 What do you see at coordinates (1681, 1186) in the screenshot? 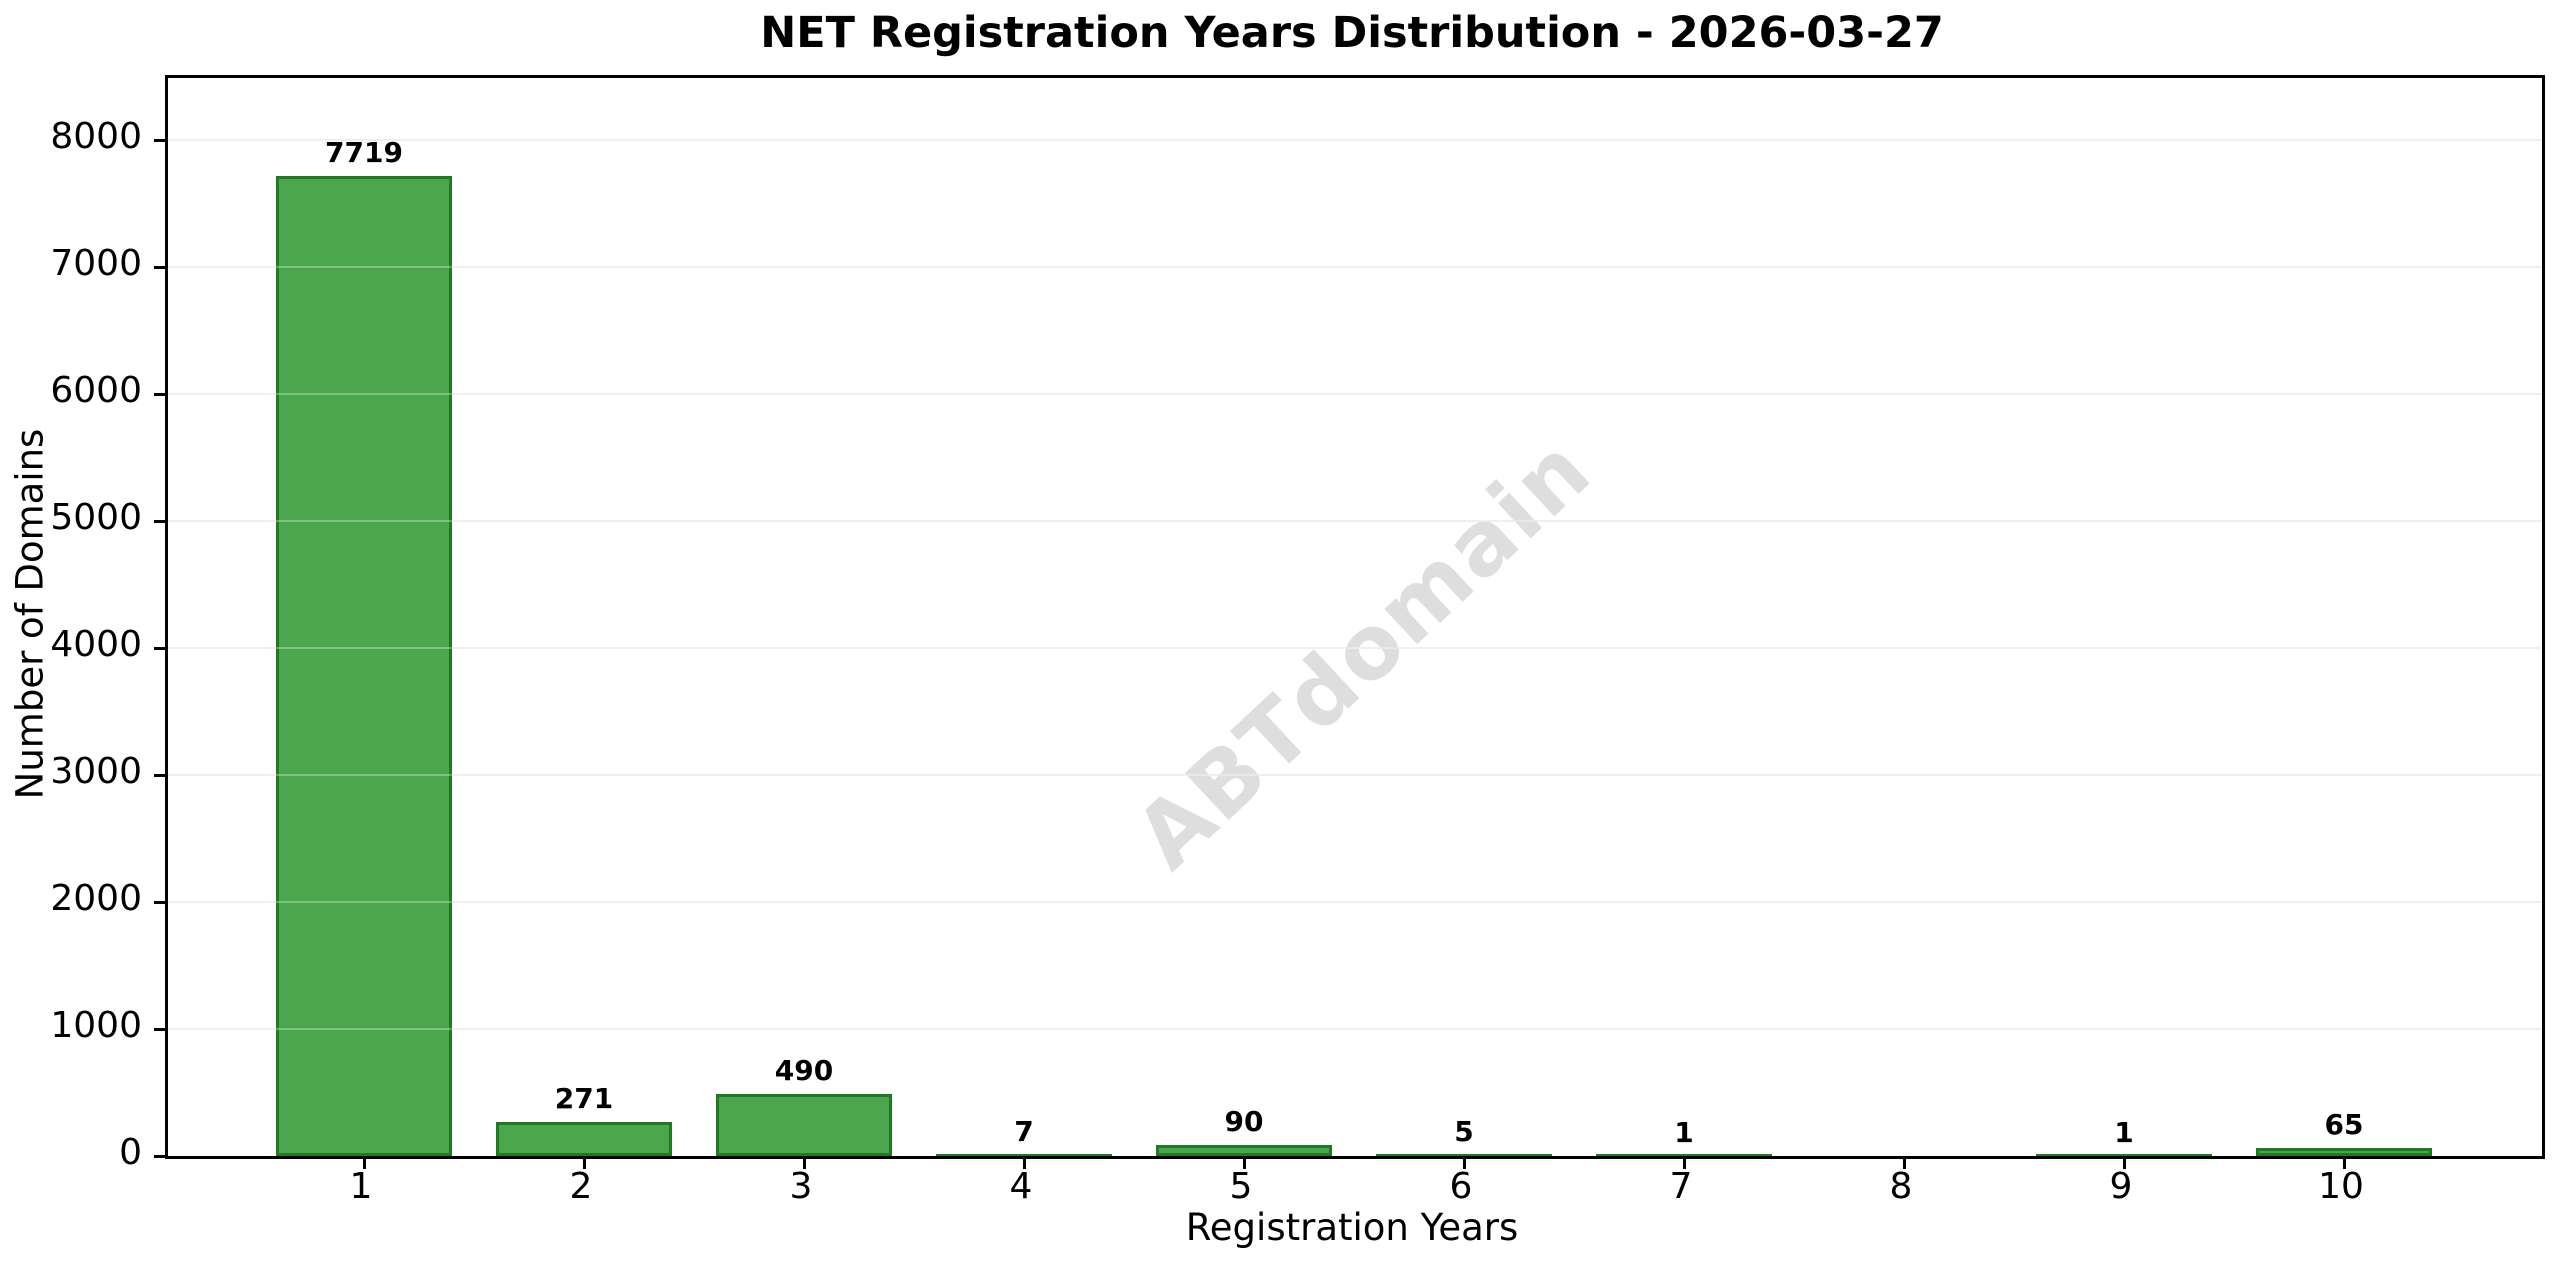
I see `x-tick-label: 7` at bounding box center [1681, 1186].